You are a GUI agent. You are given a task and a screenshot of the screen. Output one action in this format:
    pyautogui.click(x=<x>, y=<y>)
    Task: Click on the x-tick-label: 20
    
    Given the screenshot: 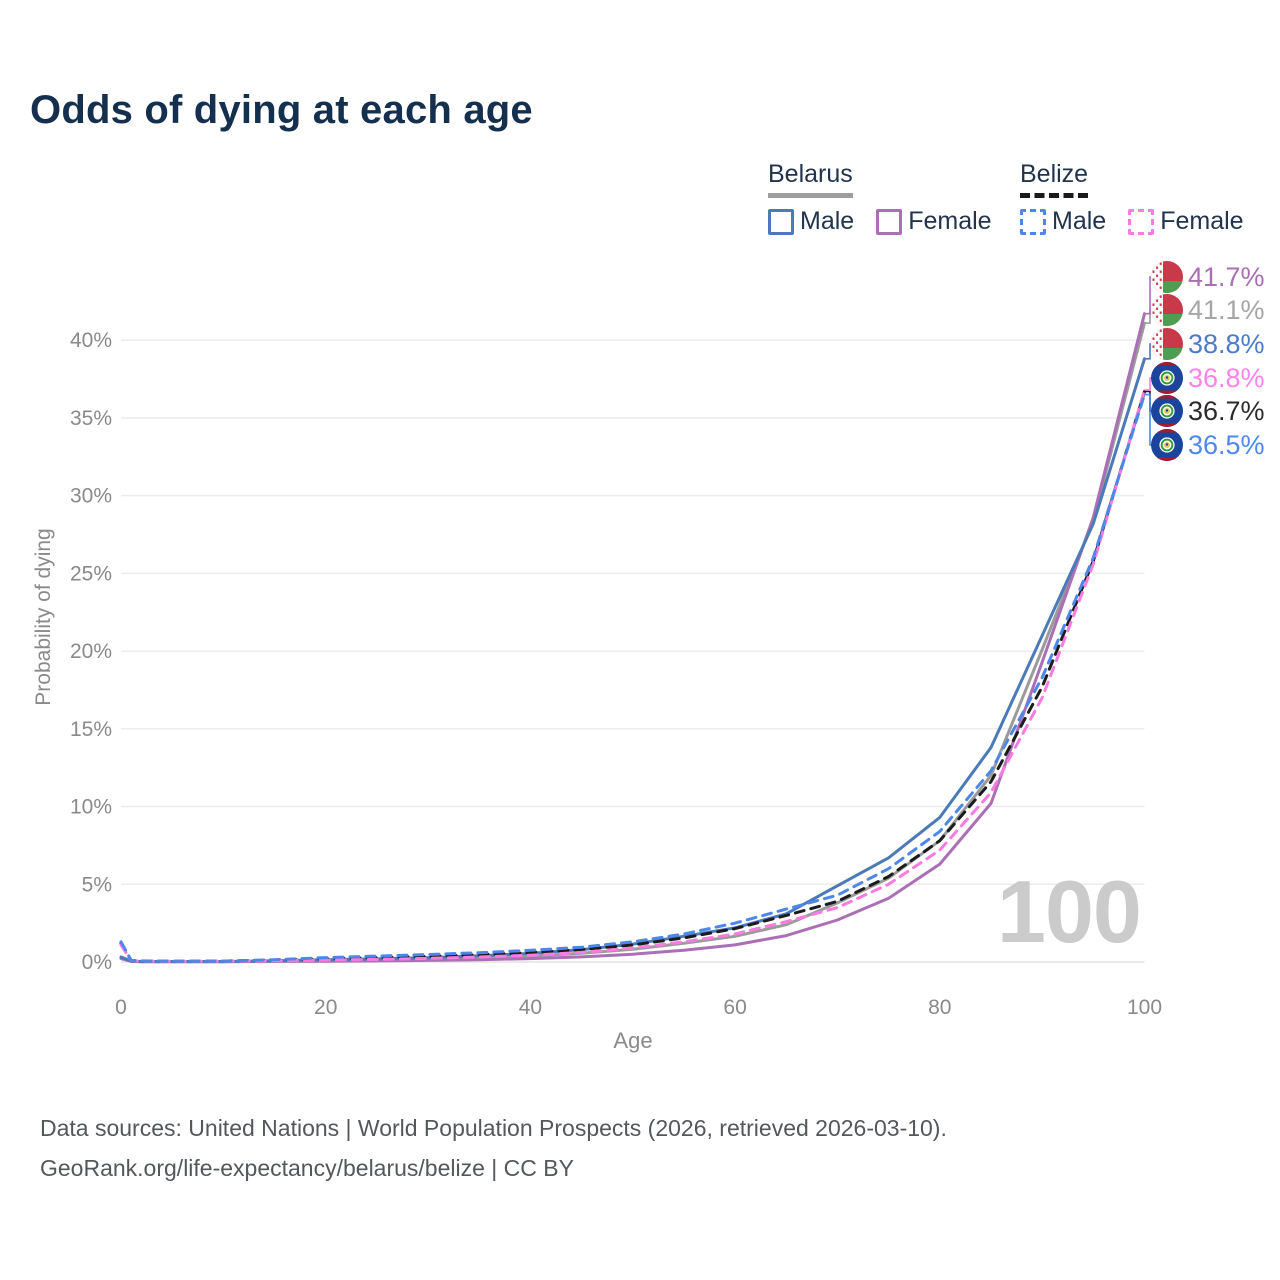 What is the action you would take?
    pyautogui.click(x=325, y=1007)
    